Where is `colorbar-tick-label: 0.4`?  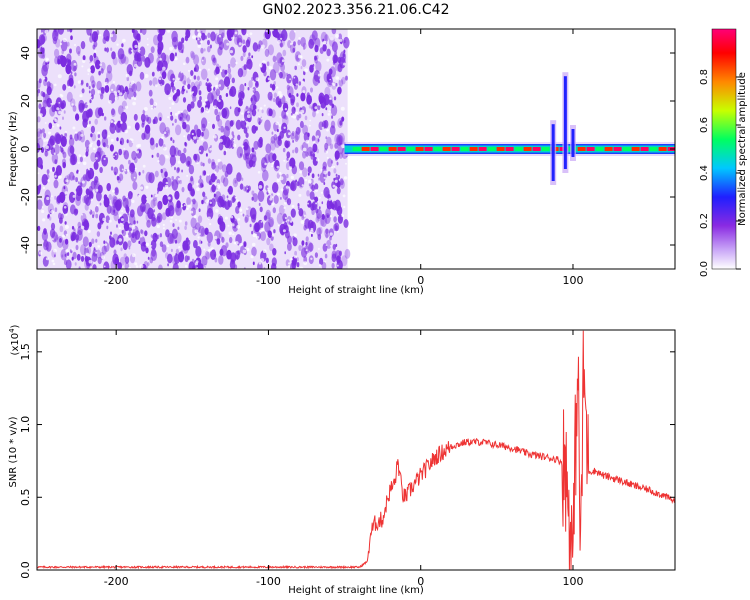
colorbar-tick-label: 0.4 is located at coordinates (704, 173).